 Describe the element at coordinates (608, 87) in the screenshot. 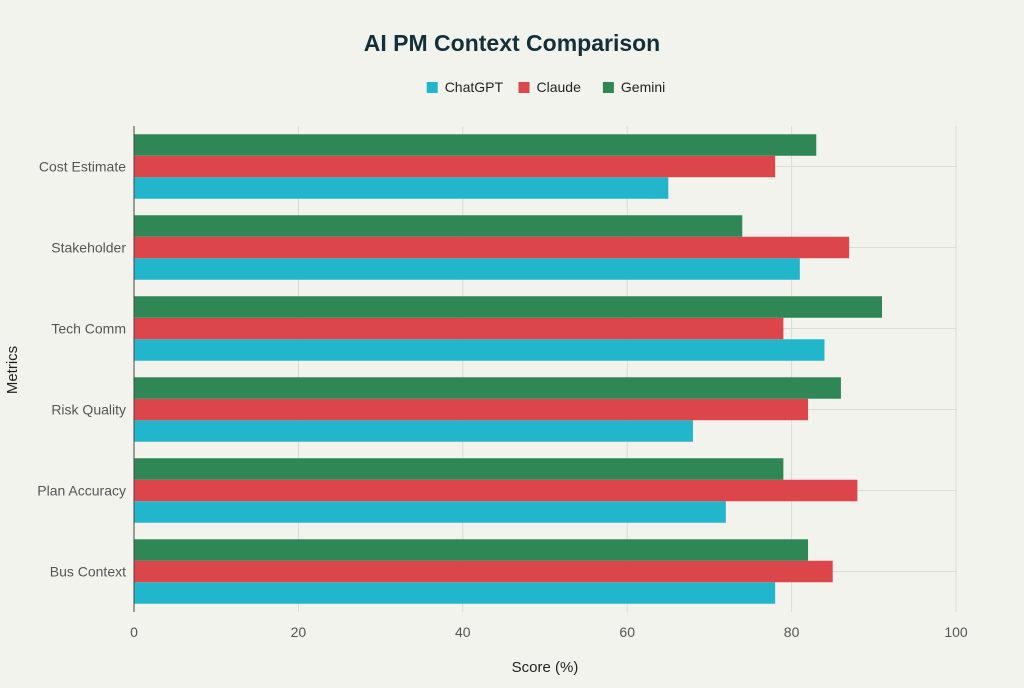

I see `legend-swatch-gemini` at that location.